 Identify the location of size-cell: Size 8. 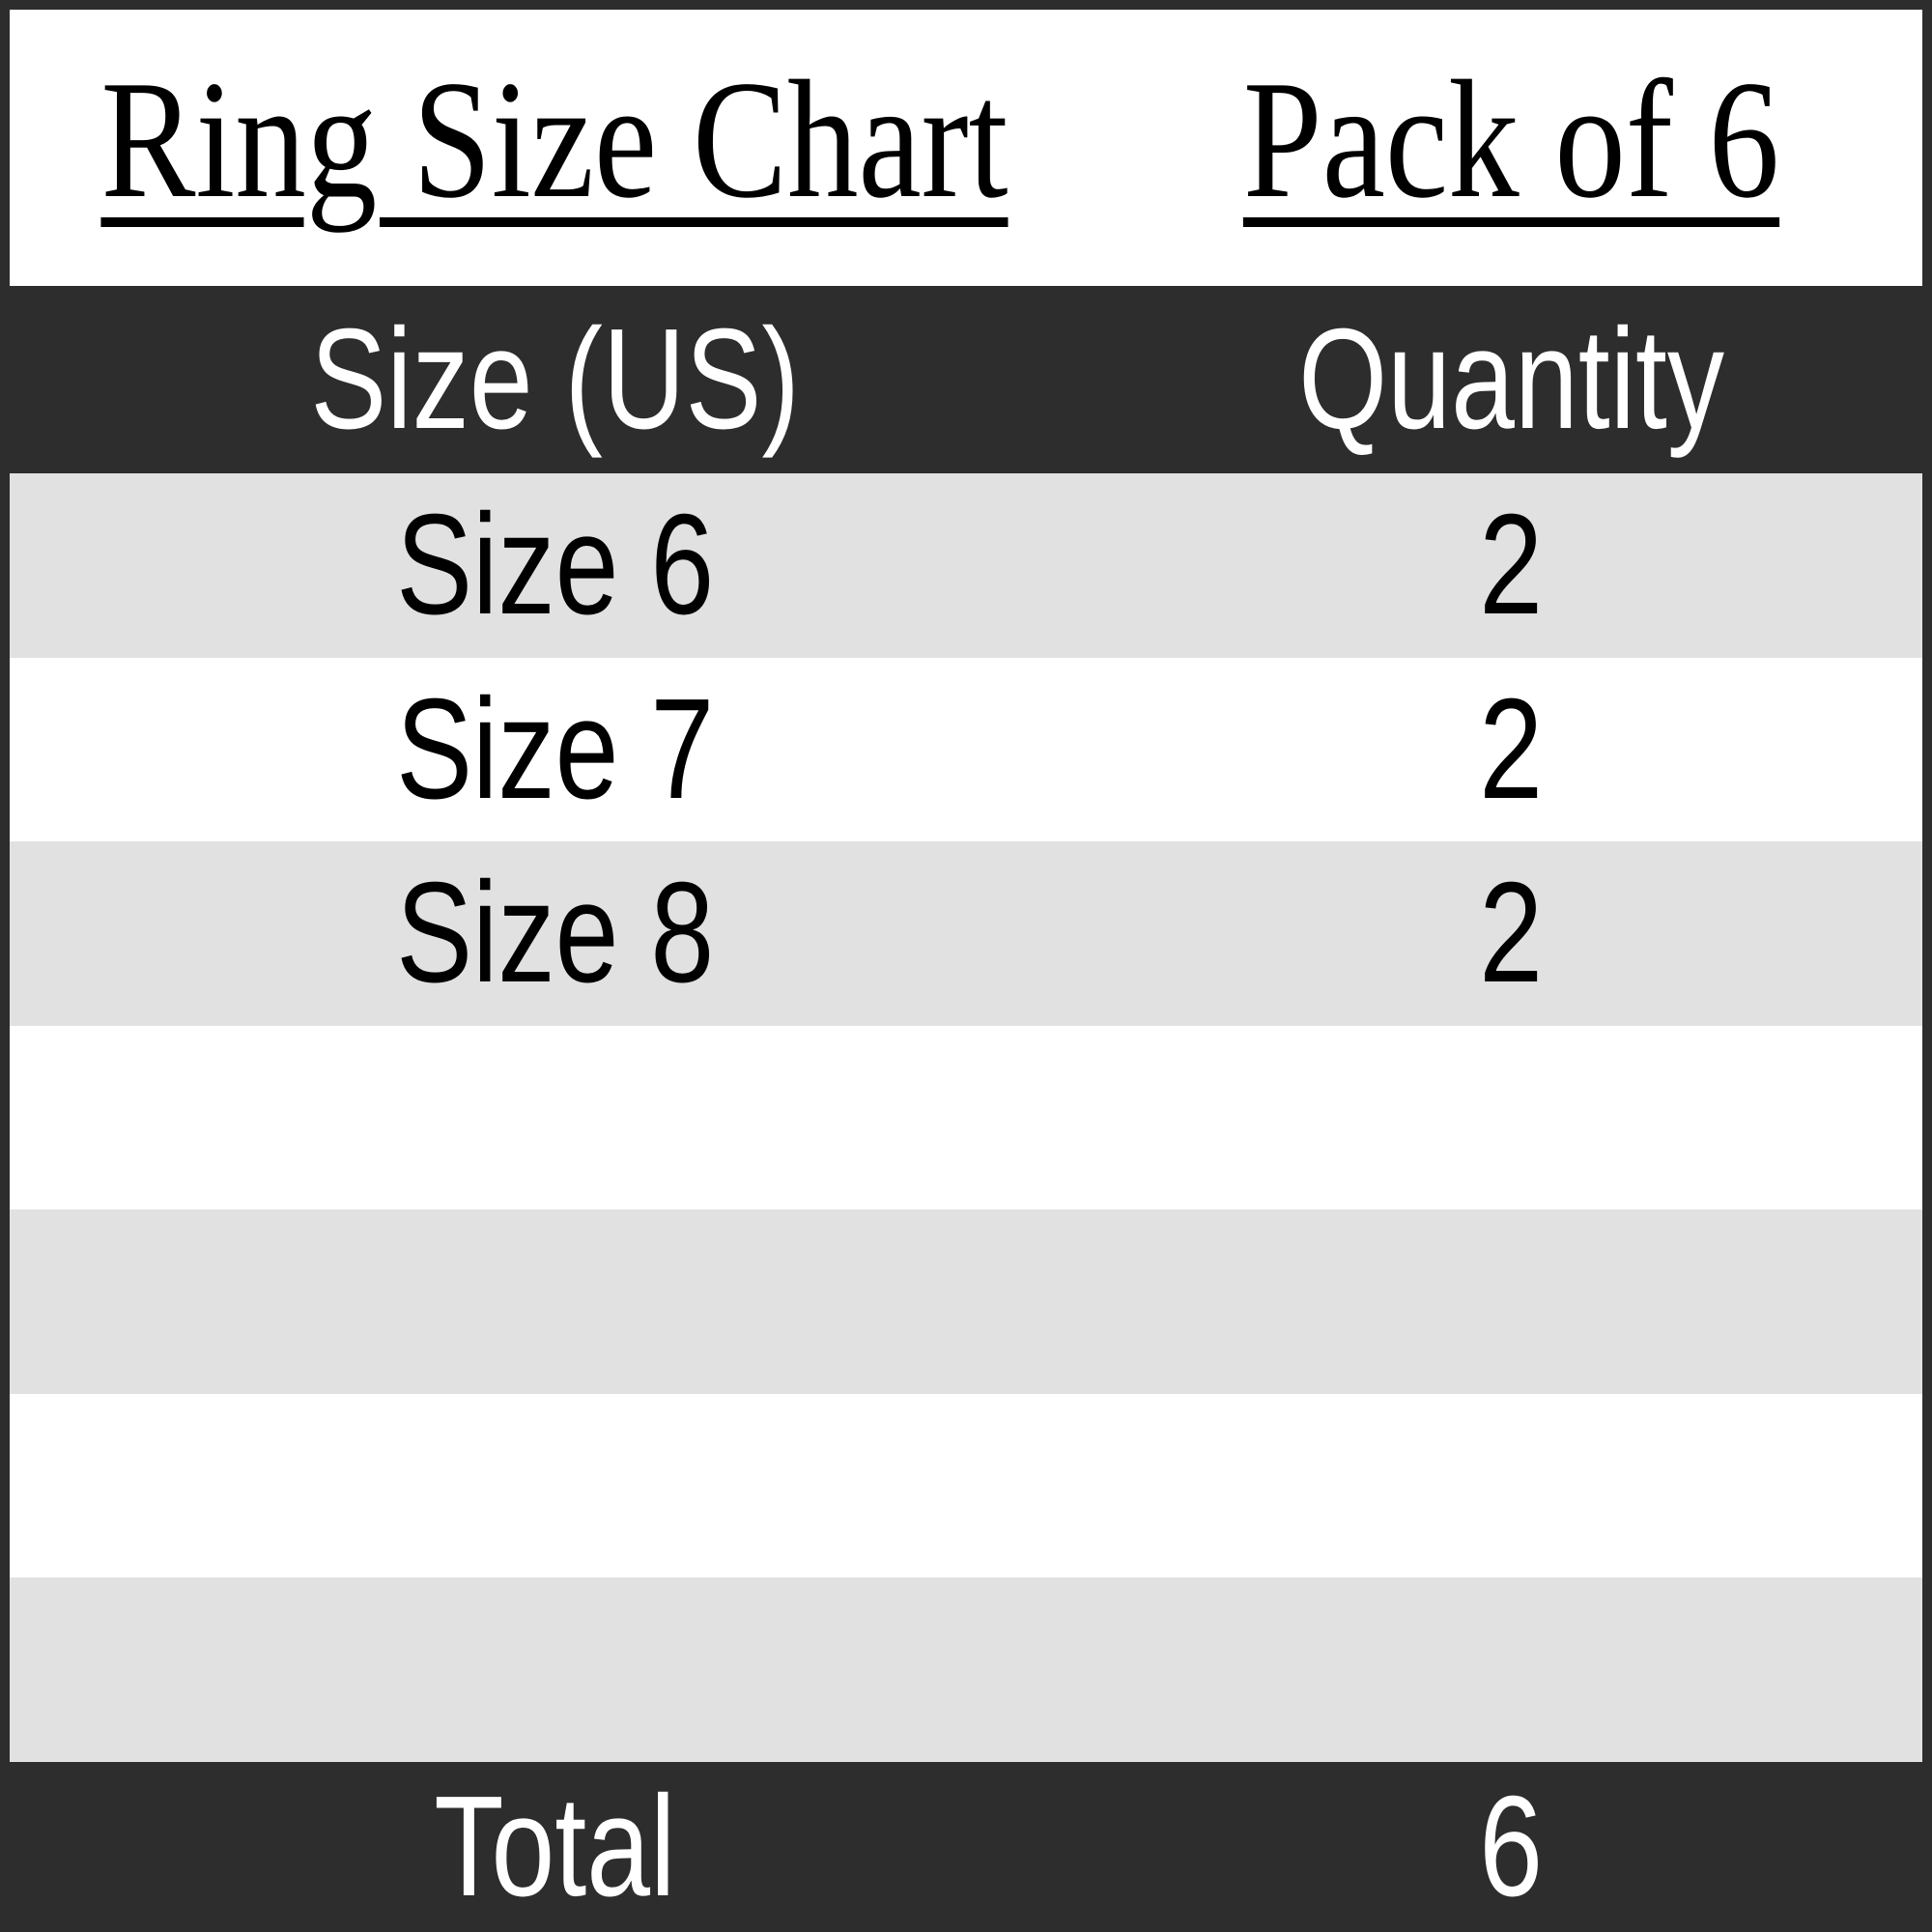
(555, 933).